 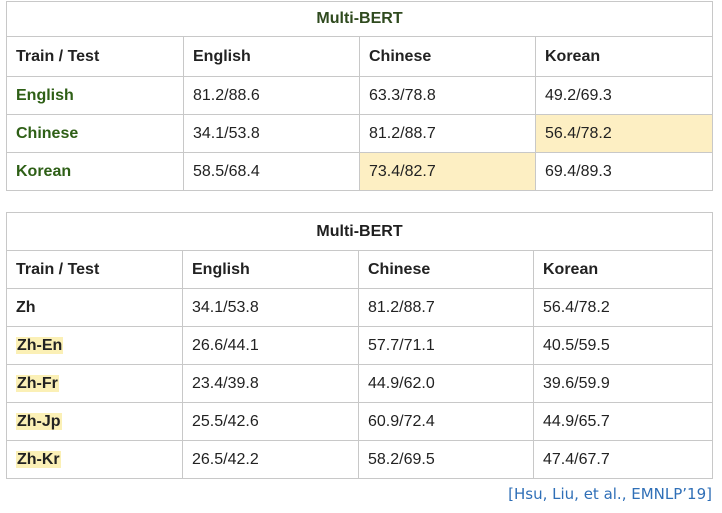 I want to click on table-cell: 44.9/62.0, so click(x=446, y=383).